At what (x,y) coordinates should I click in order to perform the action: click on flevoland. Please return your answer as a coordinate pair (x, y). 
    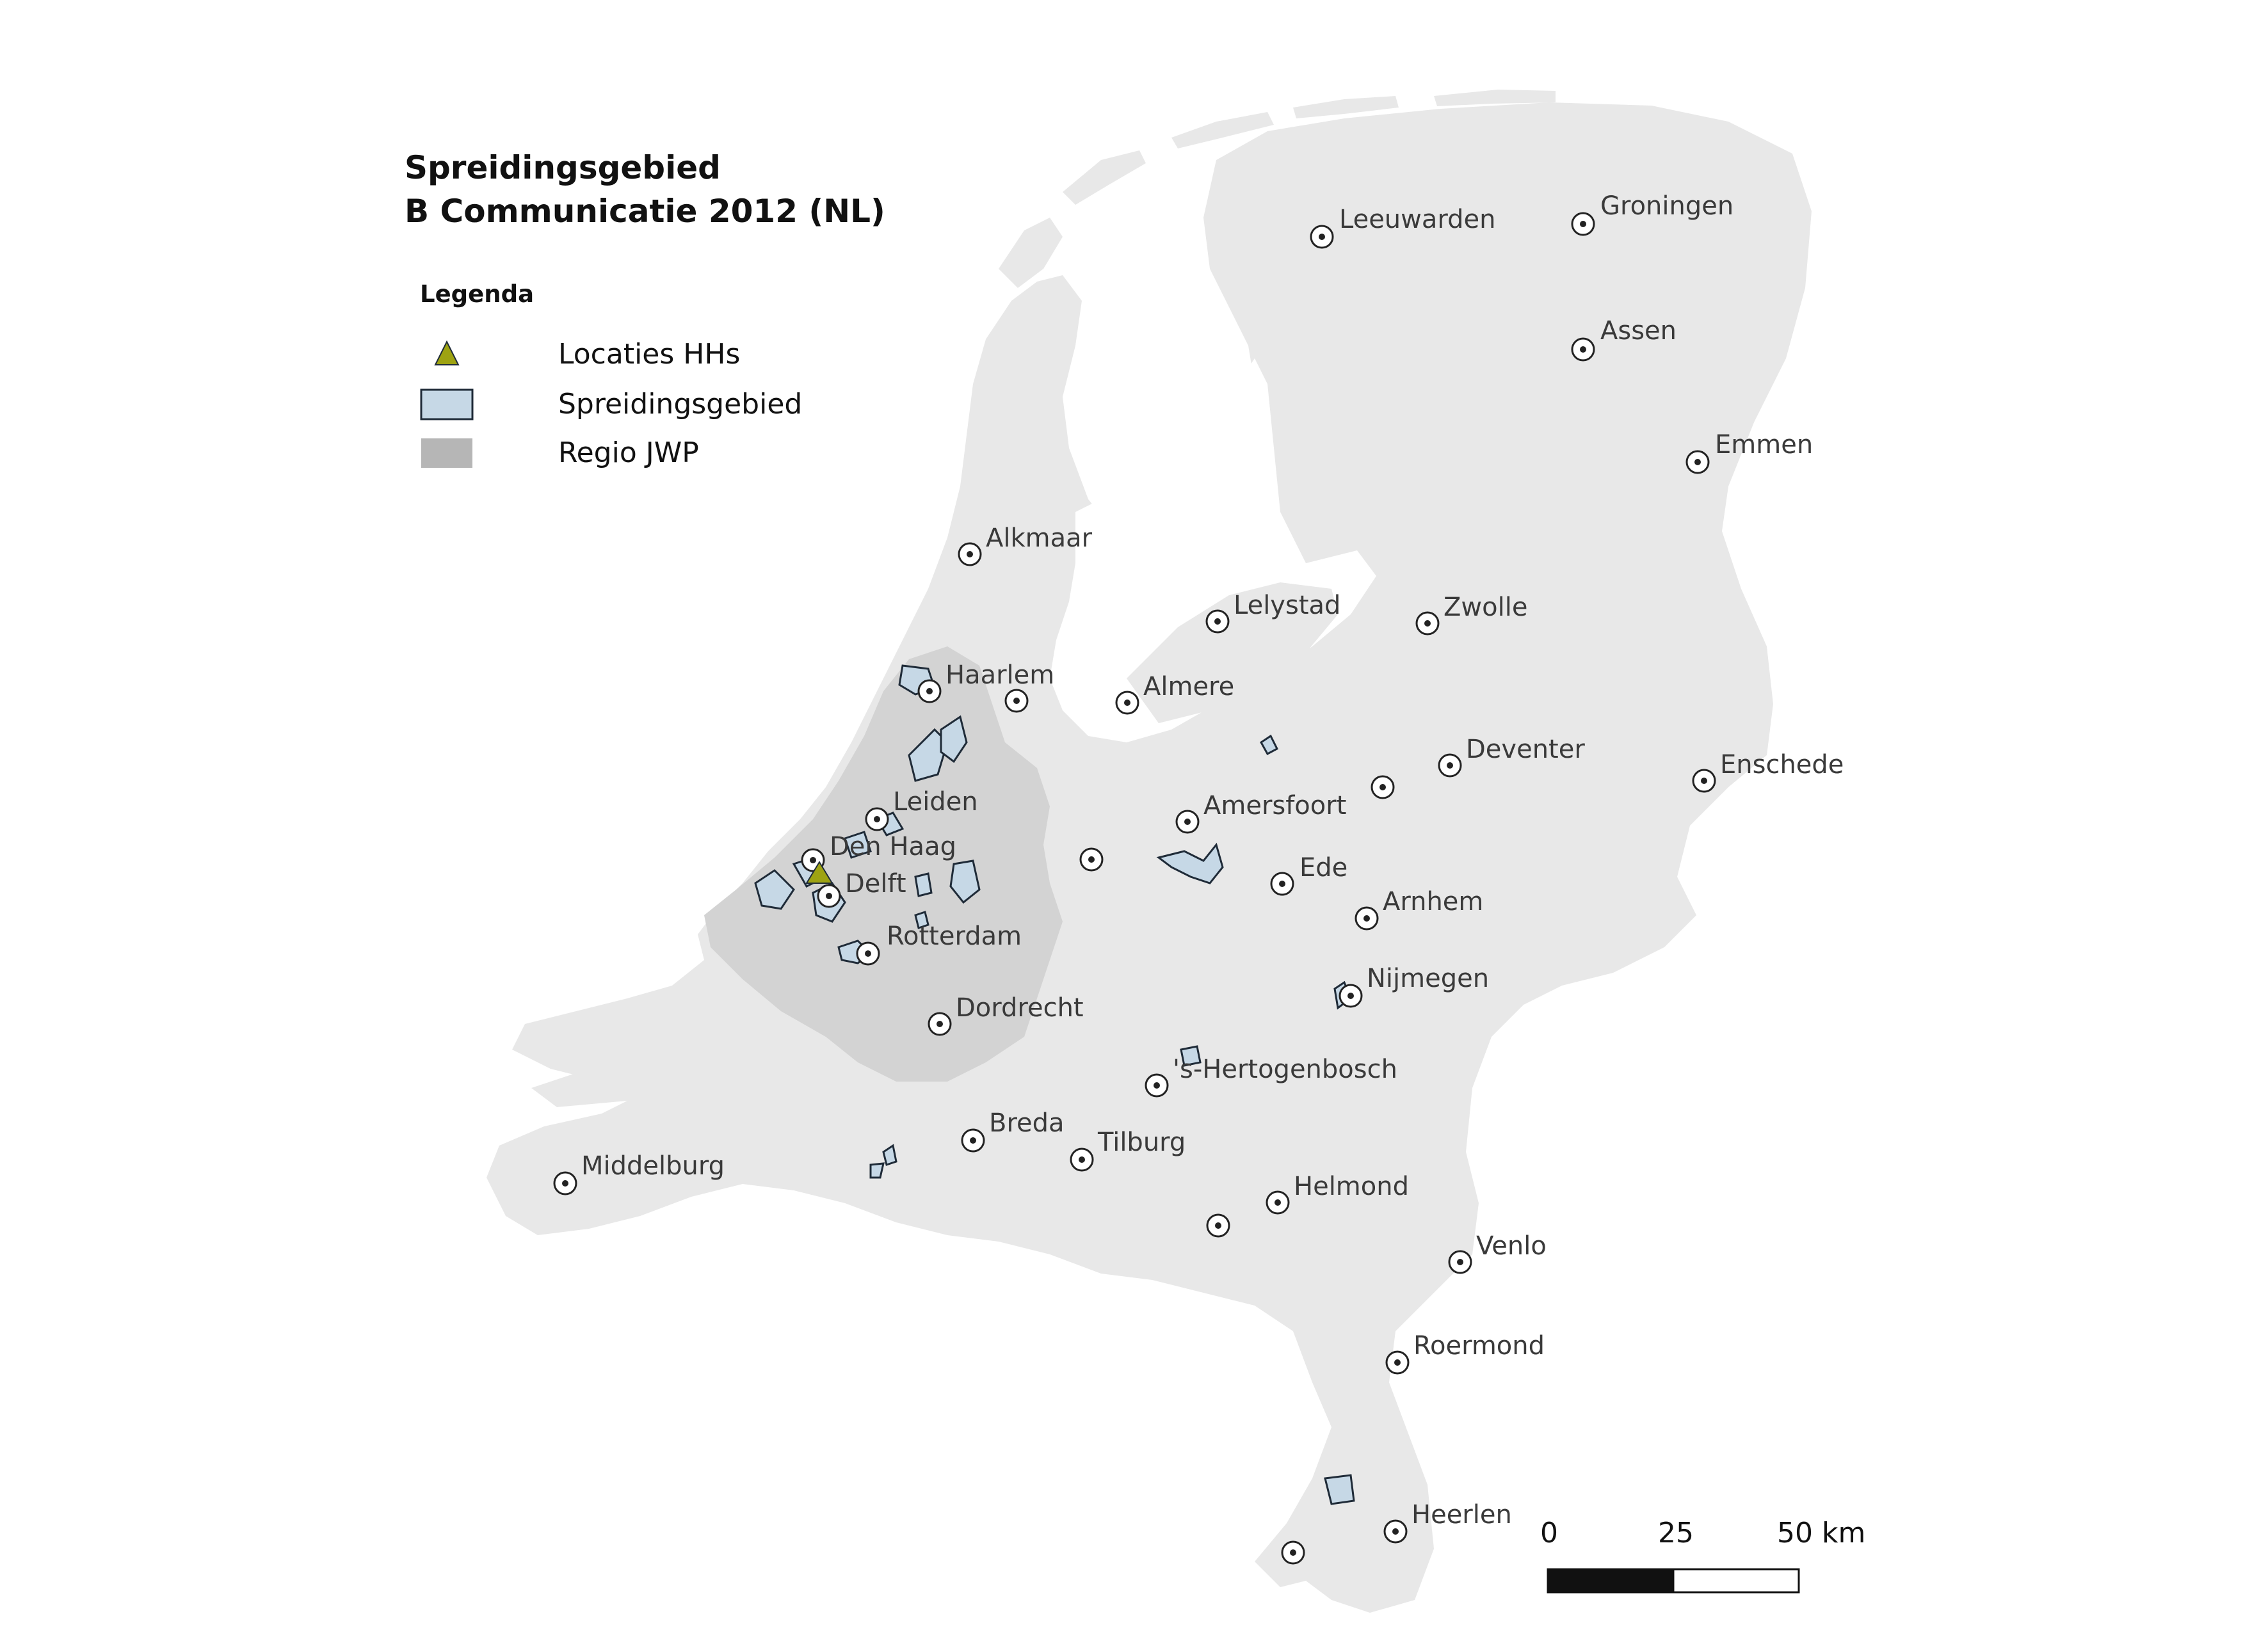
    Looking at the image, I should click on (1232, 652).